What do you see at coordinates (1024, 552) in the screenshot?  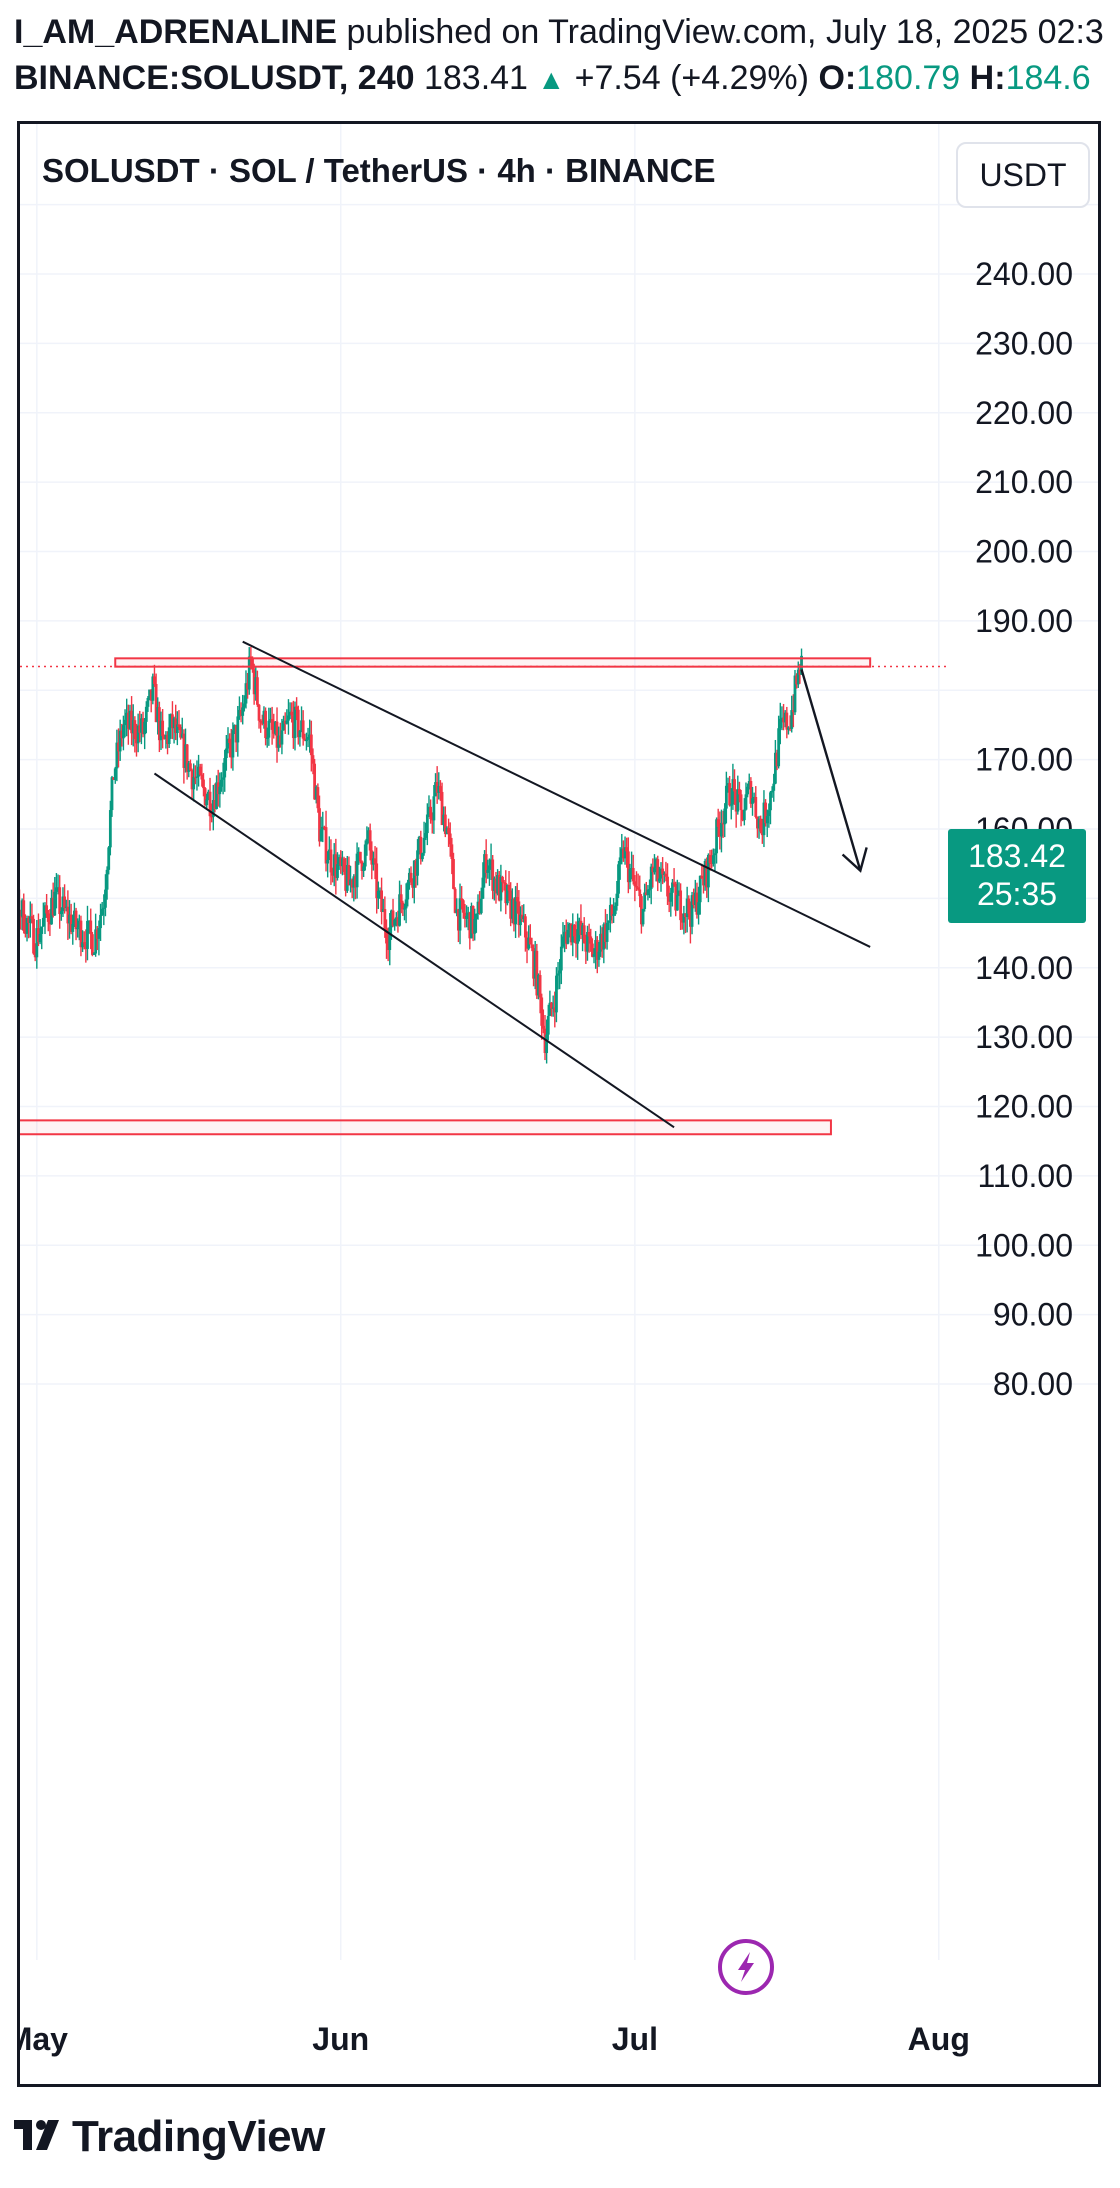 I see `y-tick-label: 200.00` at bounding box center [1024, 552].